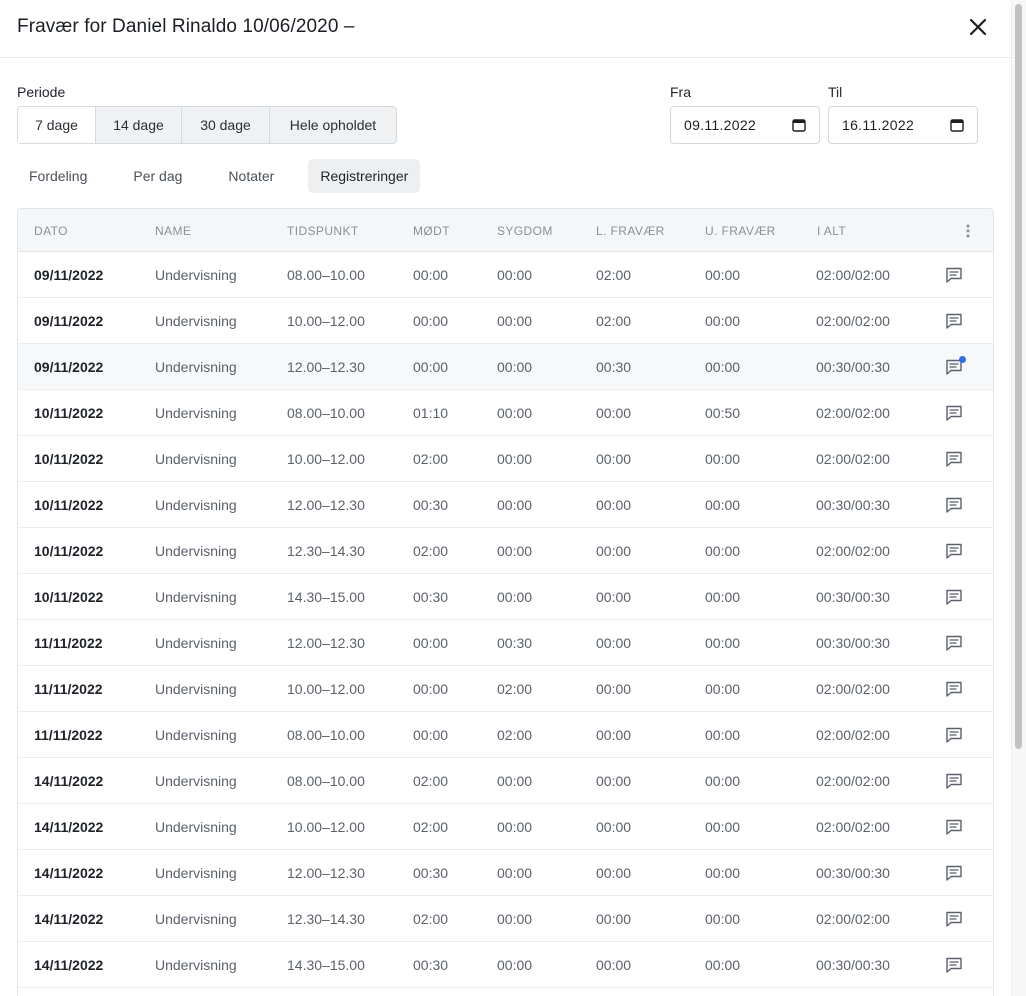 The height and width of the screenshot is (996, 1026). What do you see at coordinates (251, 176) in the screenshot?
I see `tab-notater: Notater` at bounding box center [251, 176].